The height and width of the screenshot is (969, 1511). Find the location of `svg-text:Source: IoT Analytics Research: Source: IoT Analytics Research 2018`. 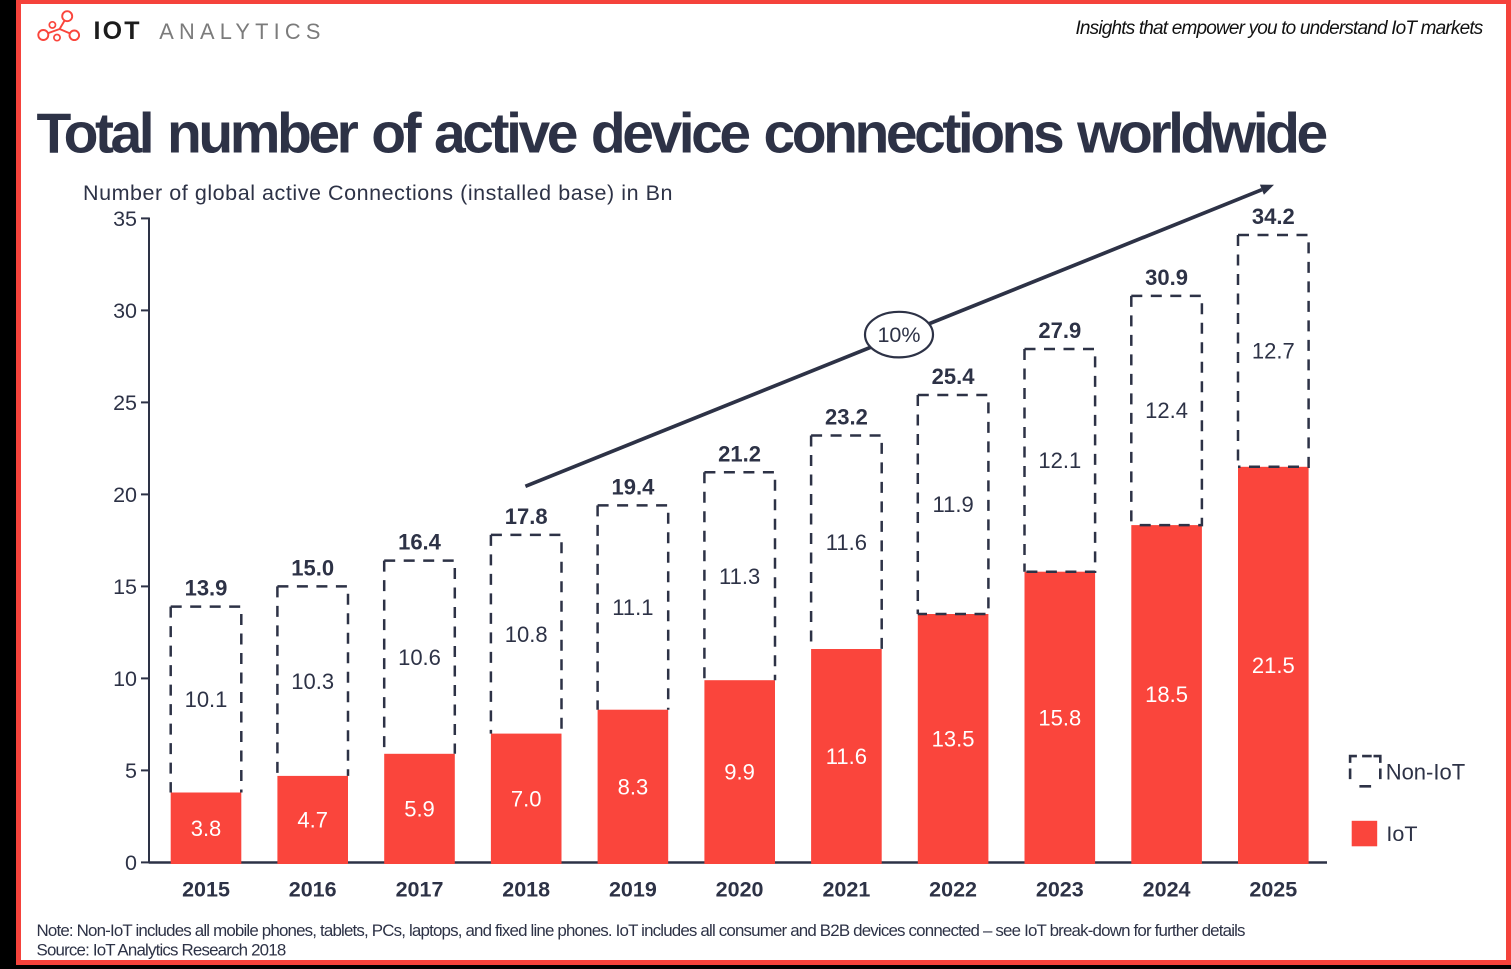

svg-text:Source: IoT Analytics Research: Source: IoT Analytics Research 2018 is located at coordinates (161, 949).